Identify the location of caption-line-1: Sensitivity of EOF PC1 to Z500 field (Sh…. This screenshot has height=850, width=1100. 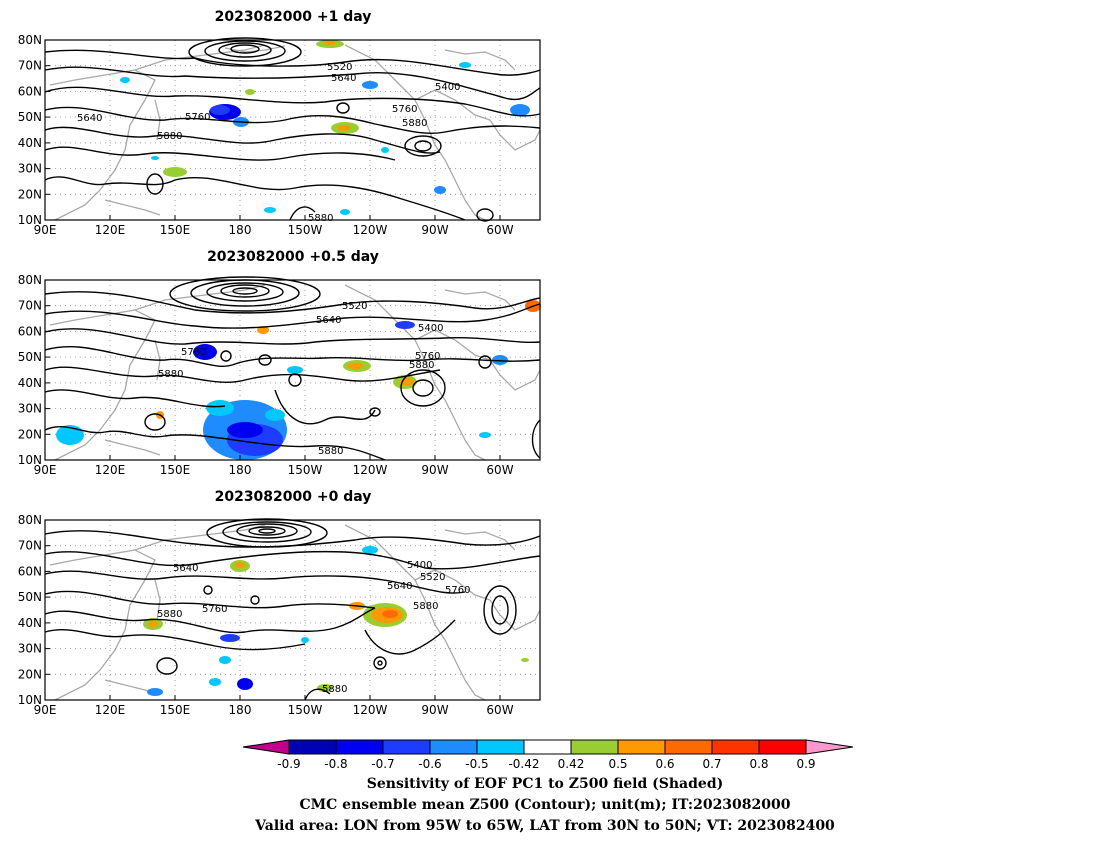
(545, 784).